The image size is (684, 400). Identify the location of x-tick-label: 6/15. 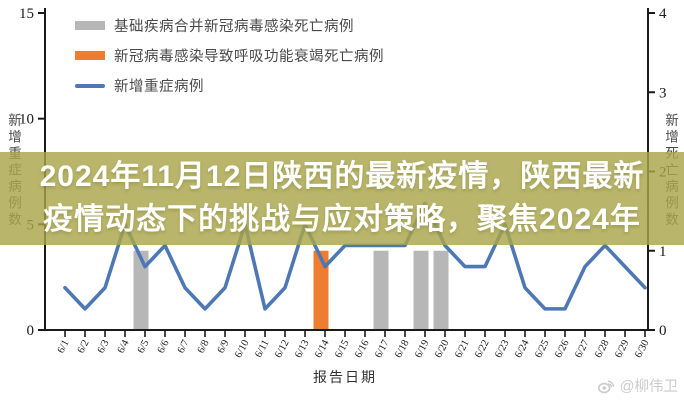
(342, 349).